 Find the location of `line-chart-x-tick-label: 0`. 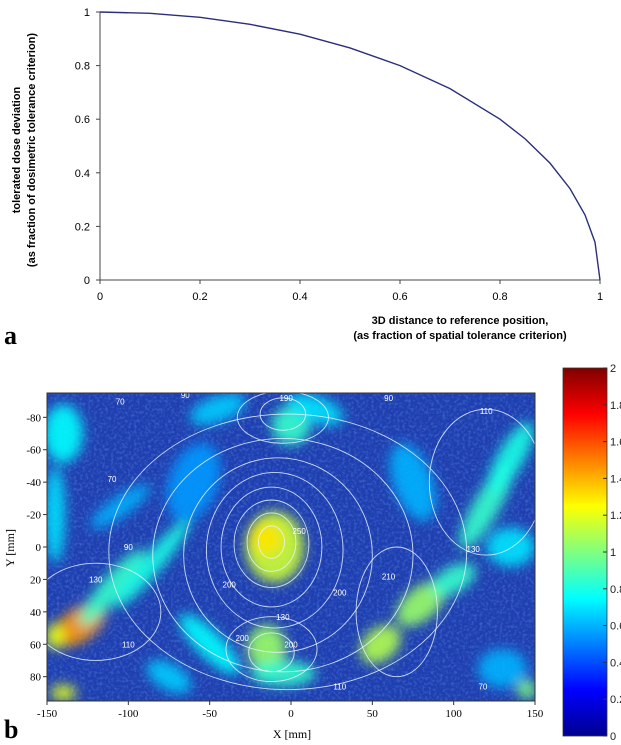

line-chart-x-tick-label: 0 is located at coordinates (100, 297).